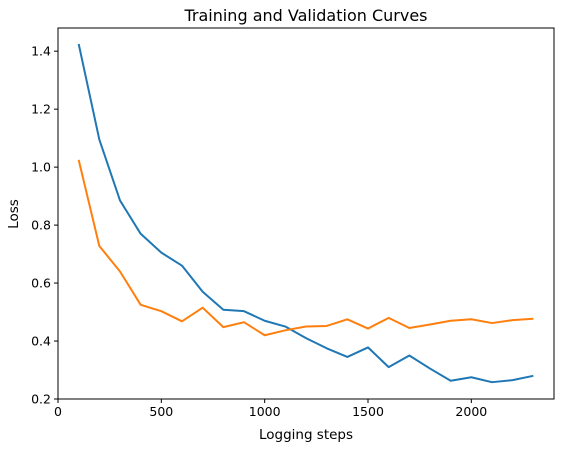 The width and height of the screenshot is (562, 452). Describe the element at coordinates (41, 225) in the screenshot. I see `y-tick-label: 0.8` at that location.